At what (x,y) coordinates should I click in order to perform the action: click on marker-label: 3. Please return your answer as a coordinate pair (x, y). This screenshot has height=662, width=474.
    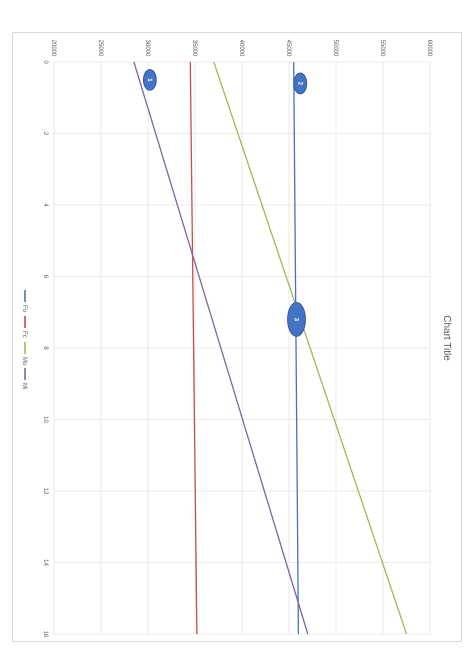
    Looking at the image, I should click on (296, 320).